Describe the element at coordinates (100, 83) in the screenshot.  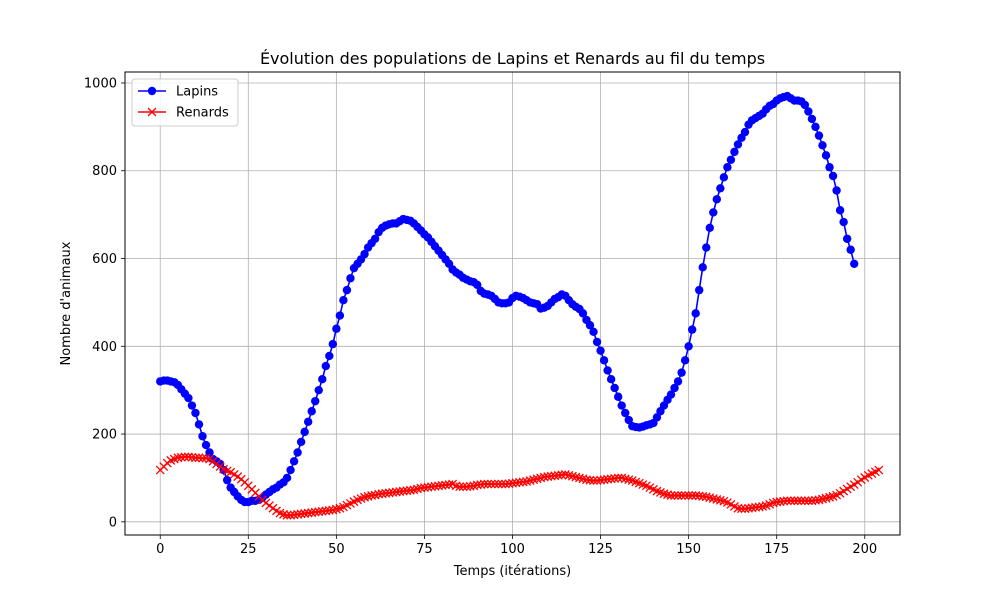
I see `y-tick-label: 1000` at that location.